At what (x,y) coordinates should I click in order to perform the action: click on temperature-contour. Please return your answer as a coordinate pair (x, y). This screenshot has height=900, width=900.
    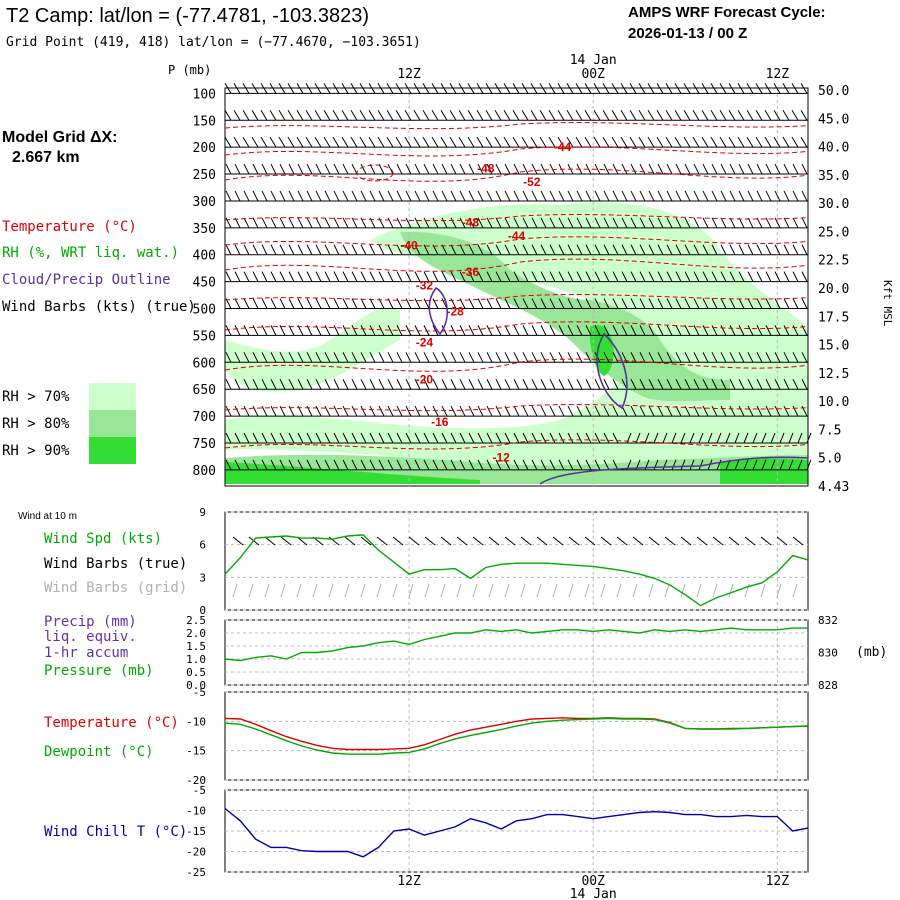
    Looking at the image, I should click on (516, 126).